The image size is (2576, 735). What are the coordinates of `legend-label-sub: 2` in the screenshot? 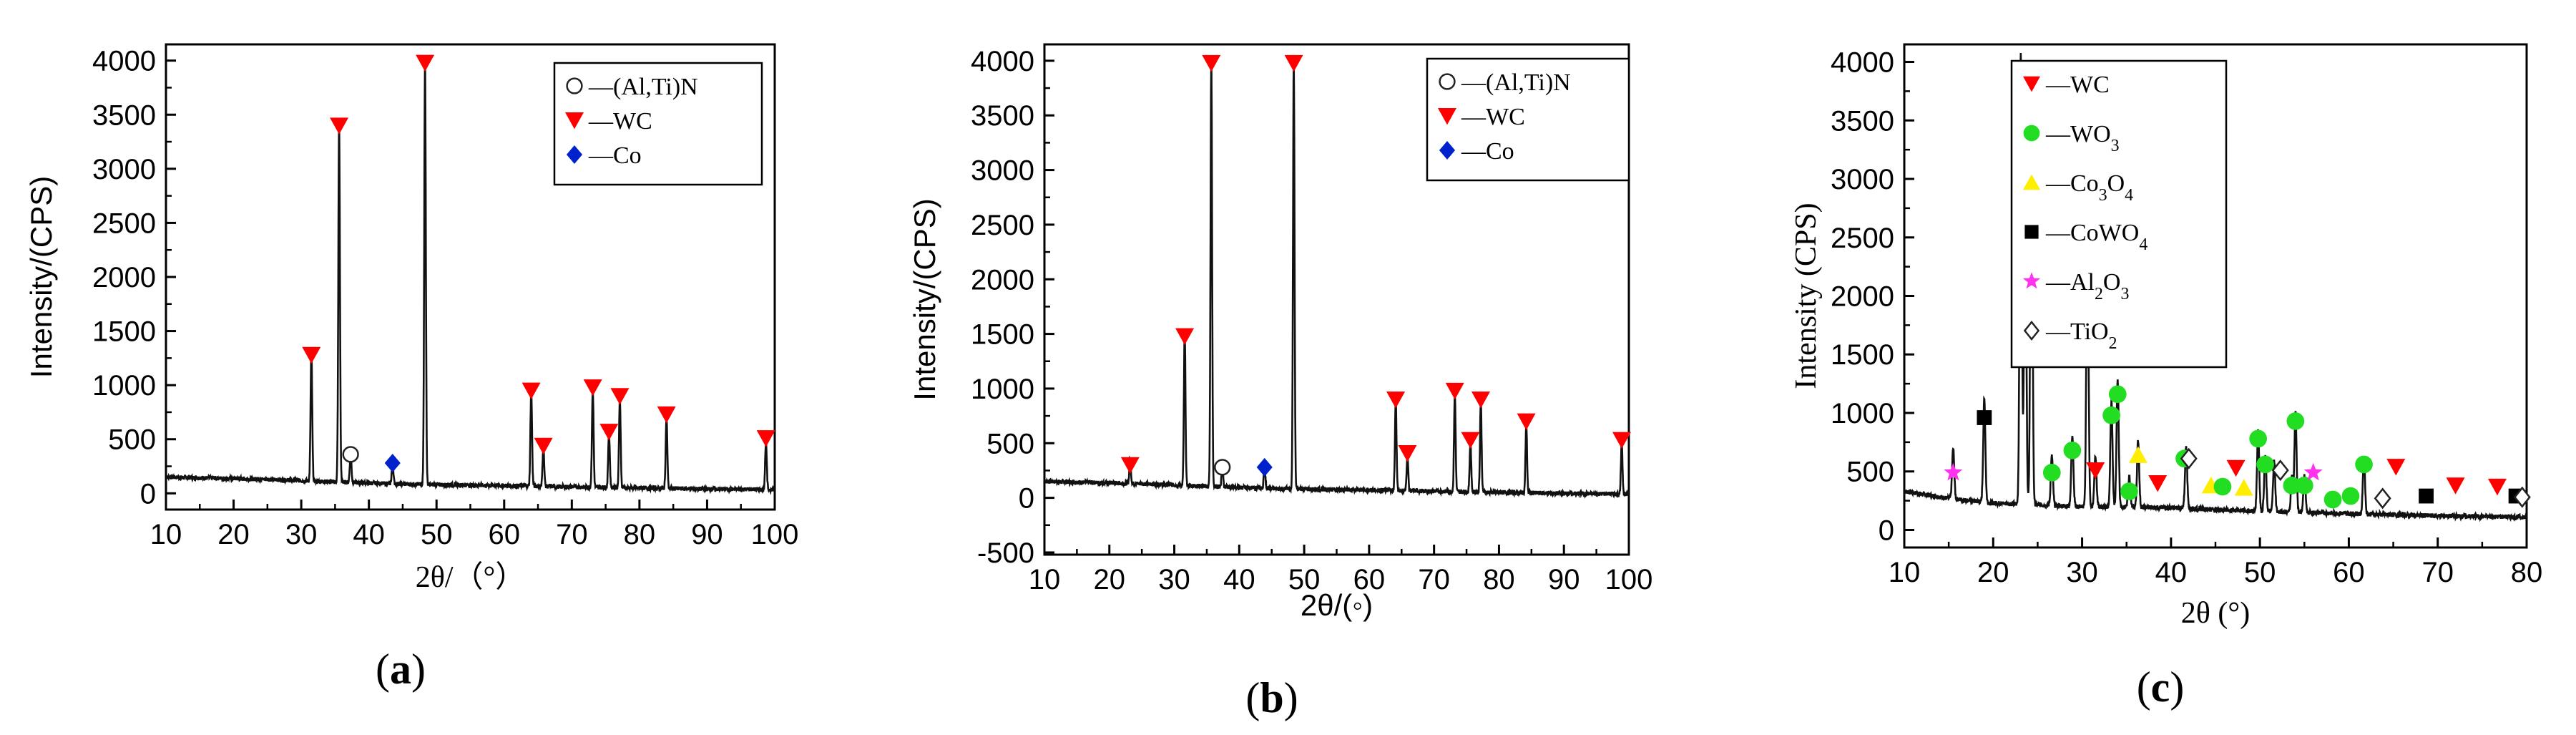 It's located at (2113, 343).